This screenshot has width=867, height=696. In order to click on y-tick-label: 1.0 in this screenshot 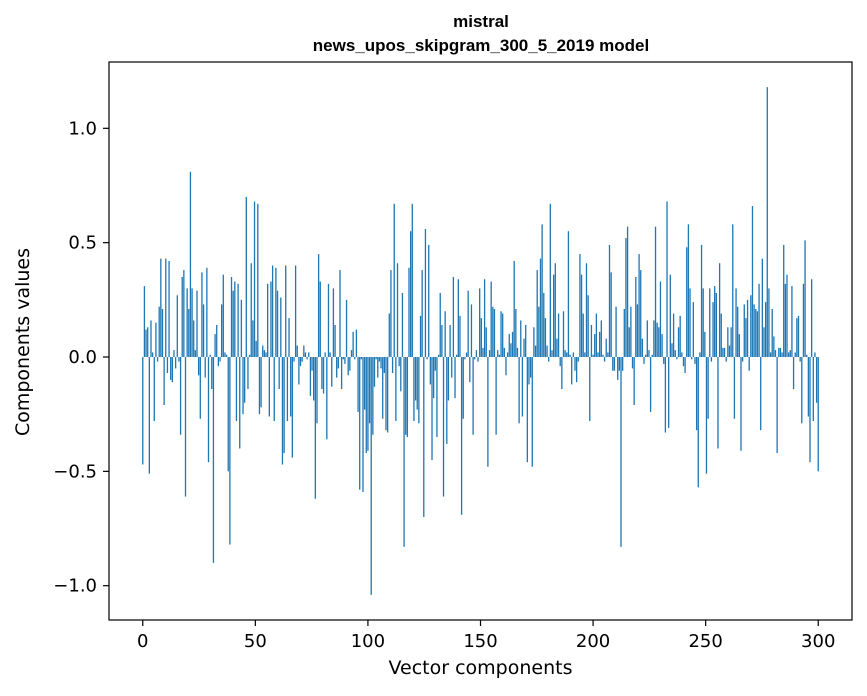, I will do `click(82, 128)`.